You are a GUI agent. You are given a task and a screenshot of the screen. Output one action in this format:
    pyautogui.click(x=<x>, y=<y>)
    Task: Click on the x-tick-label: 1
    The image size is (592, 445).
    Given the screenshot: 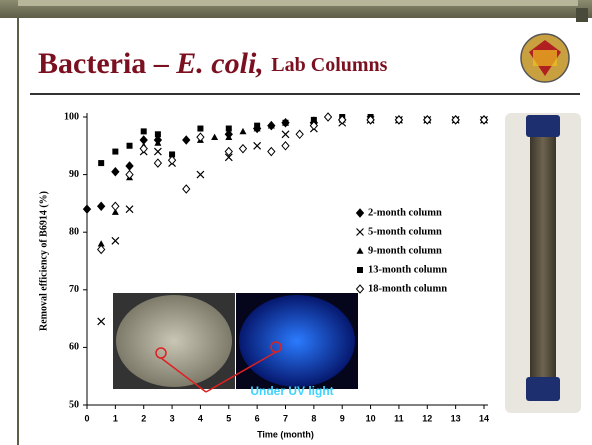 What is the action you would take?
    pyautogui.click(x=115, y=418)
    